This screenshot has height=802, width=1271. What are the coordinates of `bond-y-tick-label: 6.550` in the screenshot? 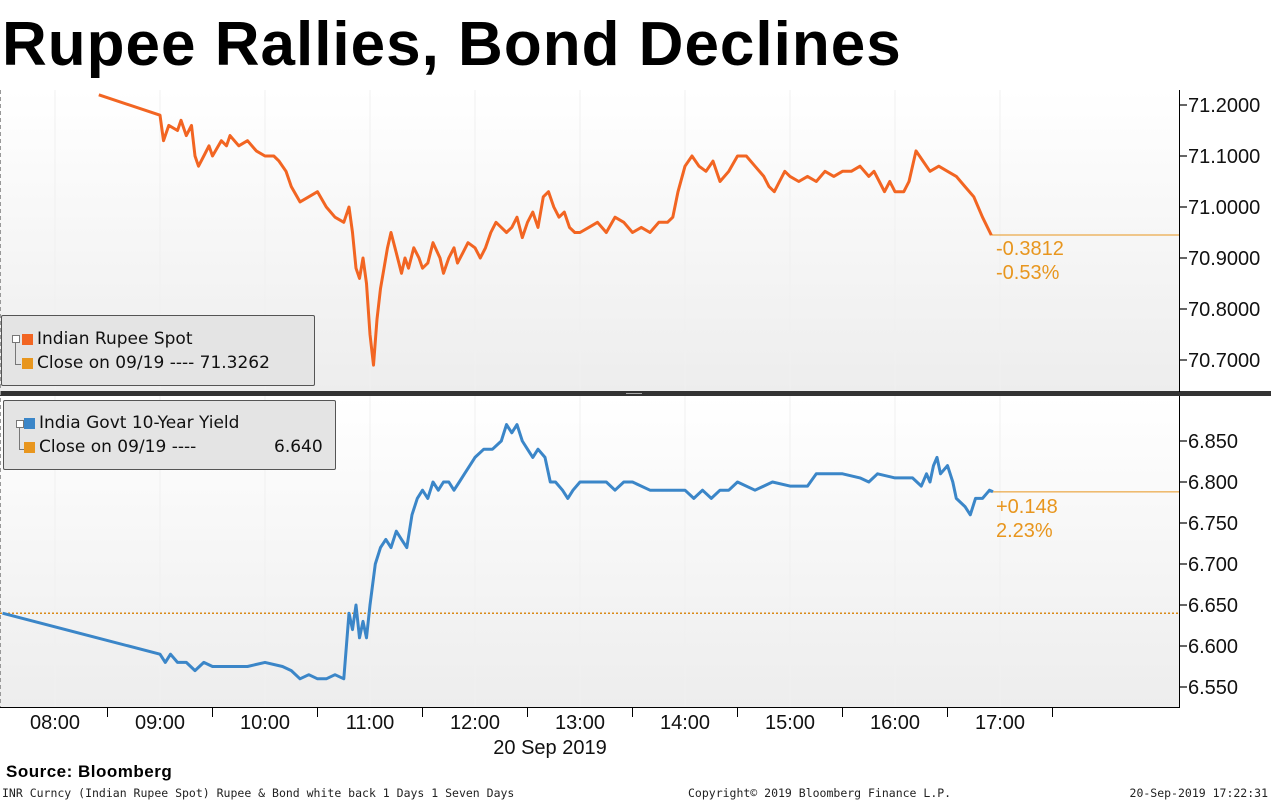 It's located at (1213, 688).